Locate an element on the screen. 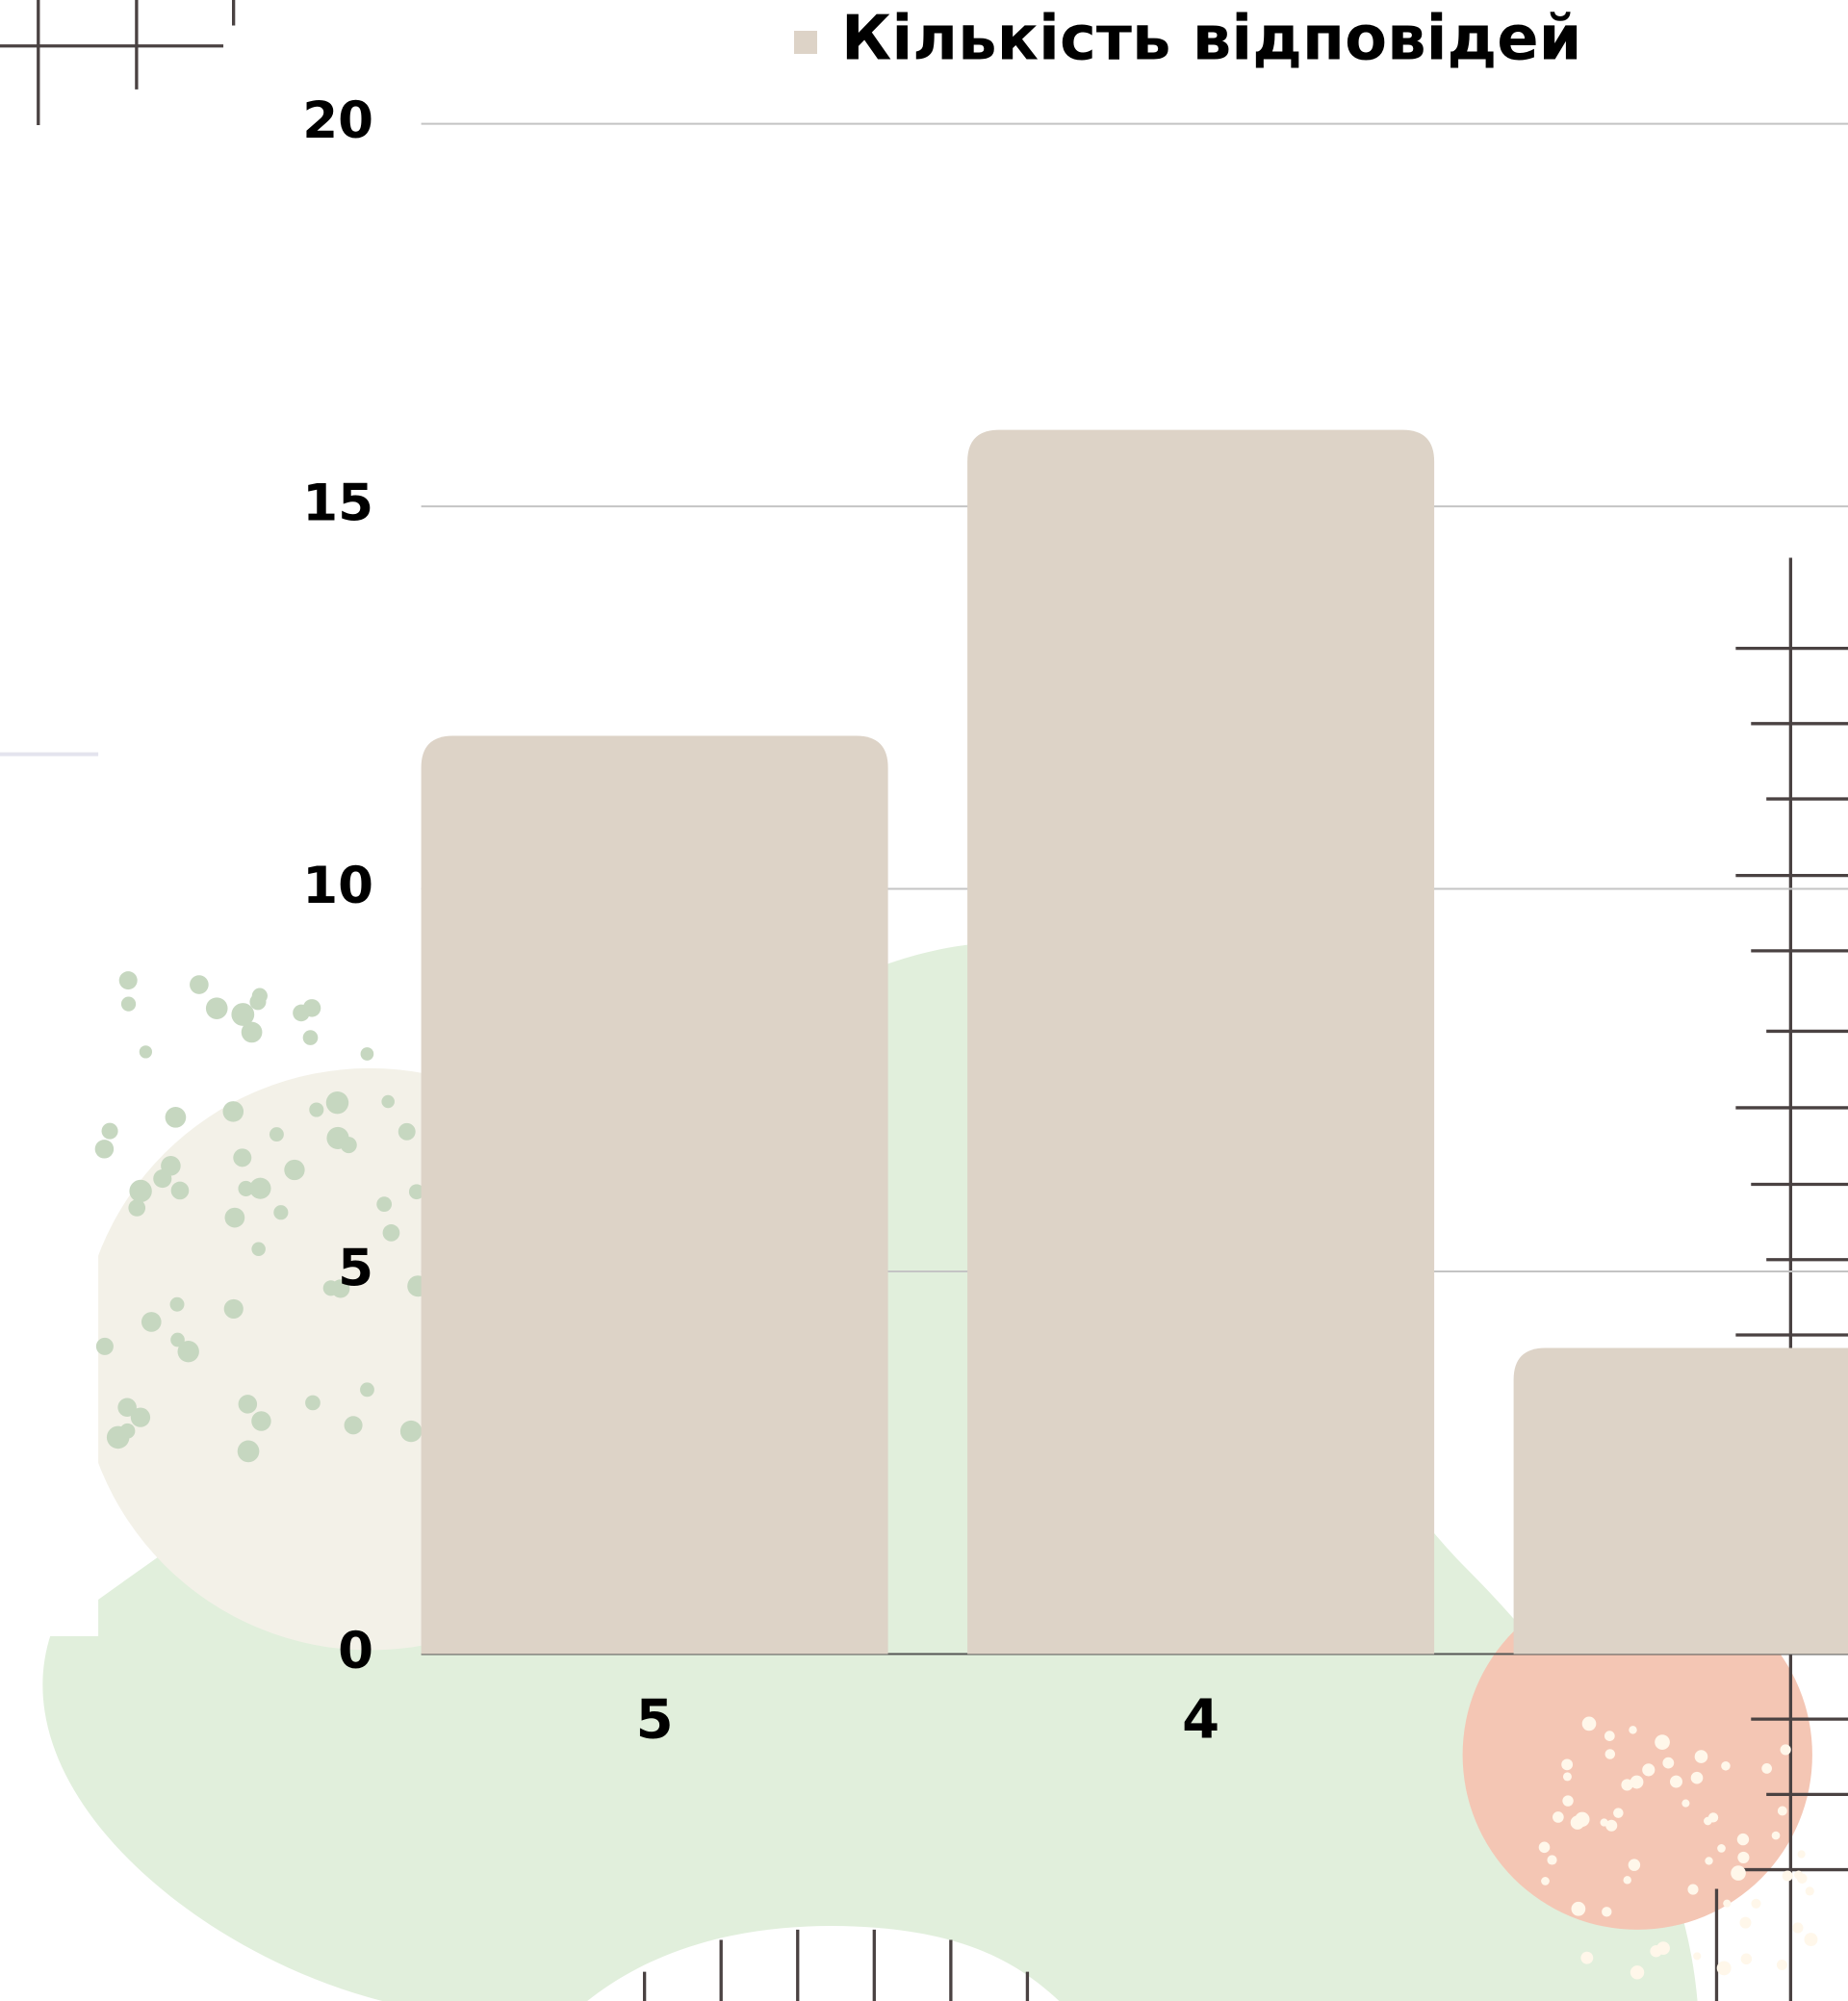 The image size is (1848, 2001). y-tick-label: 20 is located at coordinates (337, 120).